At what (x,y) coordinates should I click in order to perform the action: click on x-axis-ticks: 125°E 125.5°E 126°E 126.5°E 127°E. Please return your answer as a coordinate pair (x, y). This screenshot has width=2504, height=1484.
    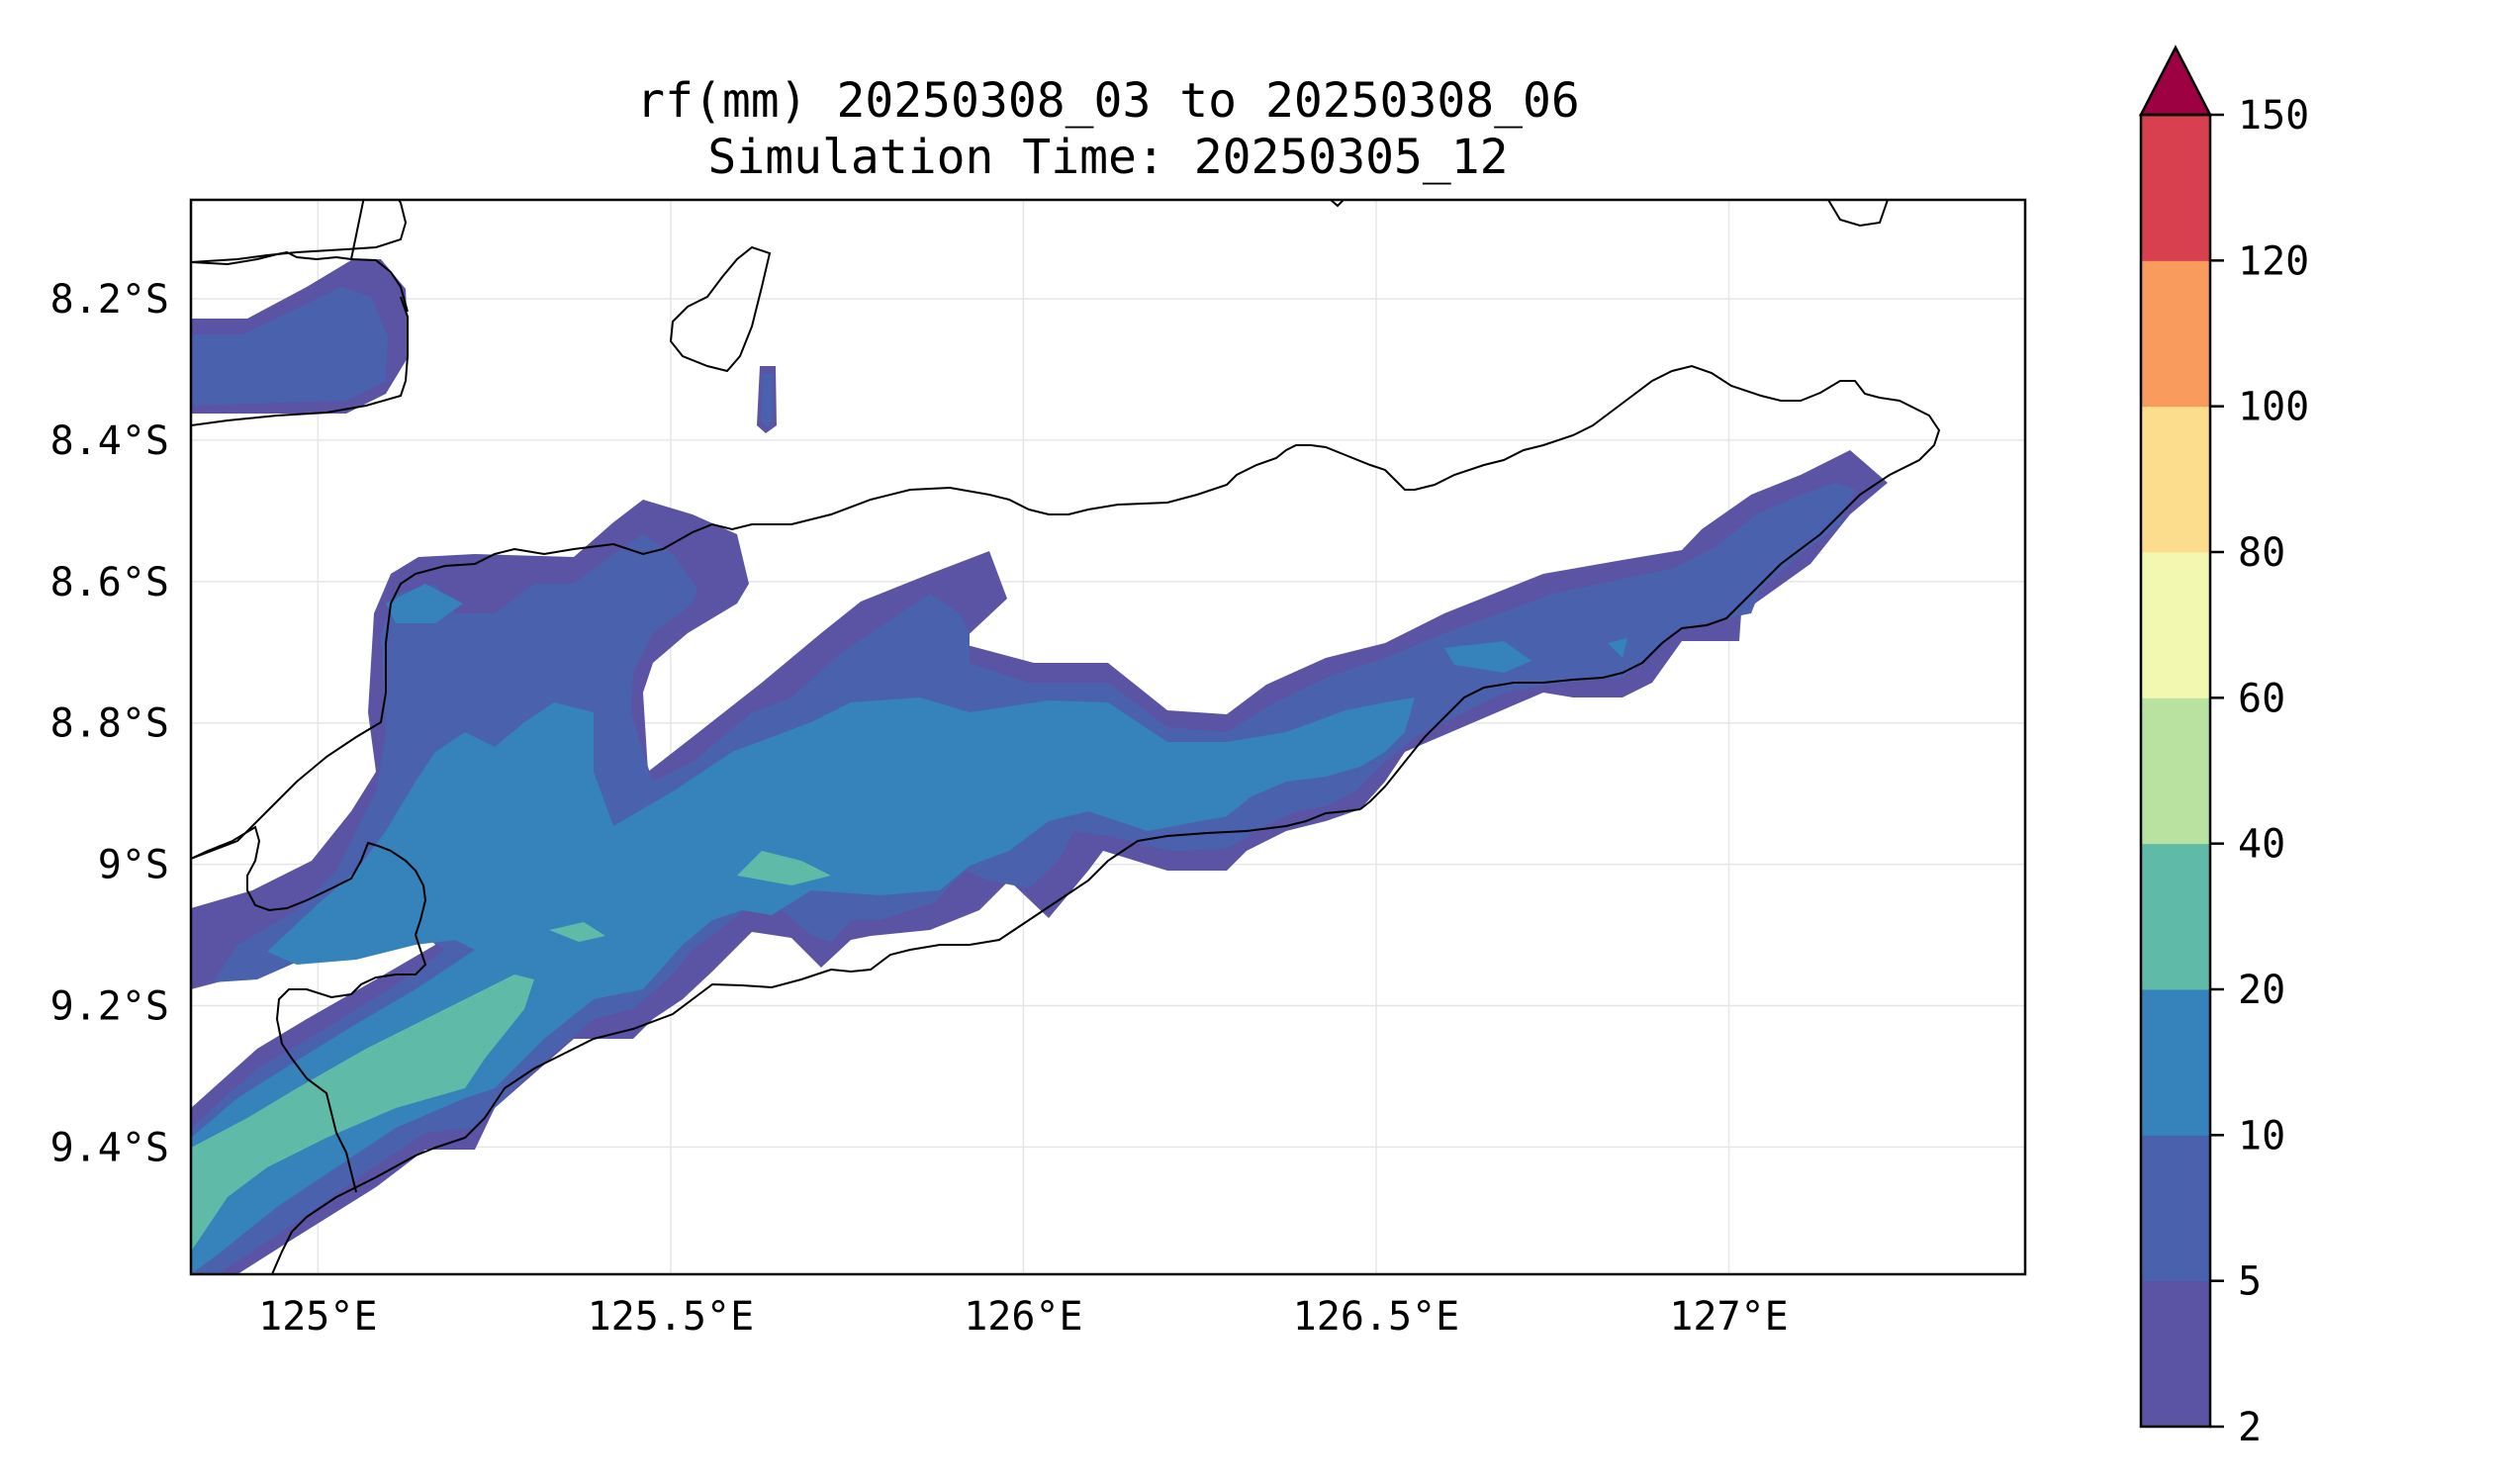
    Looking at the image, I should click on (1023, 1317).